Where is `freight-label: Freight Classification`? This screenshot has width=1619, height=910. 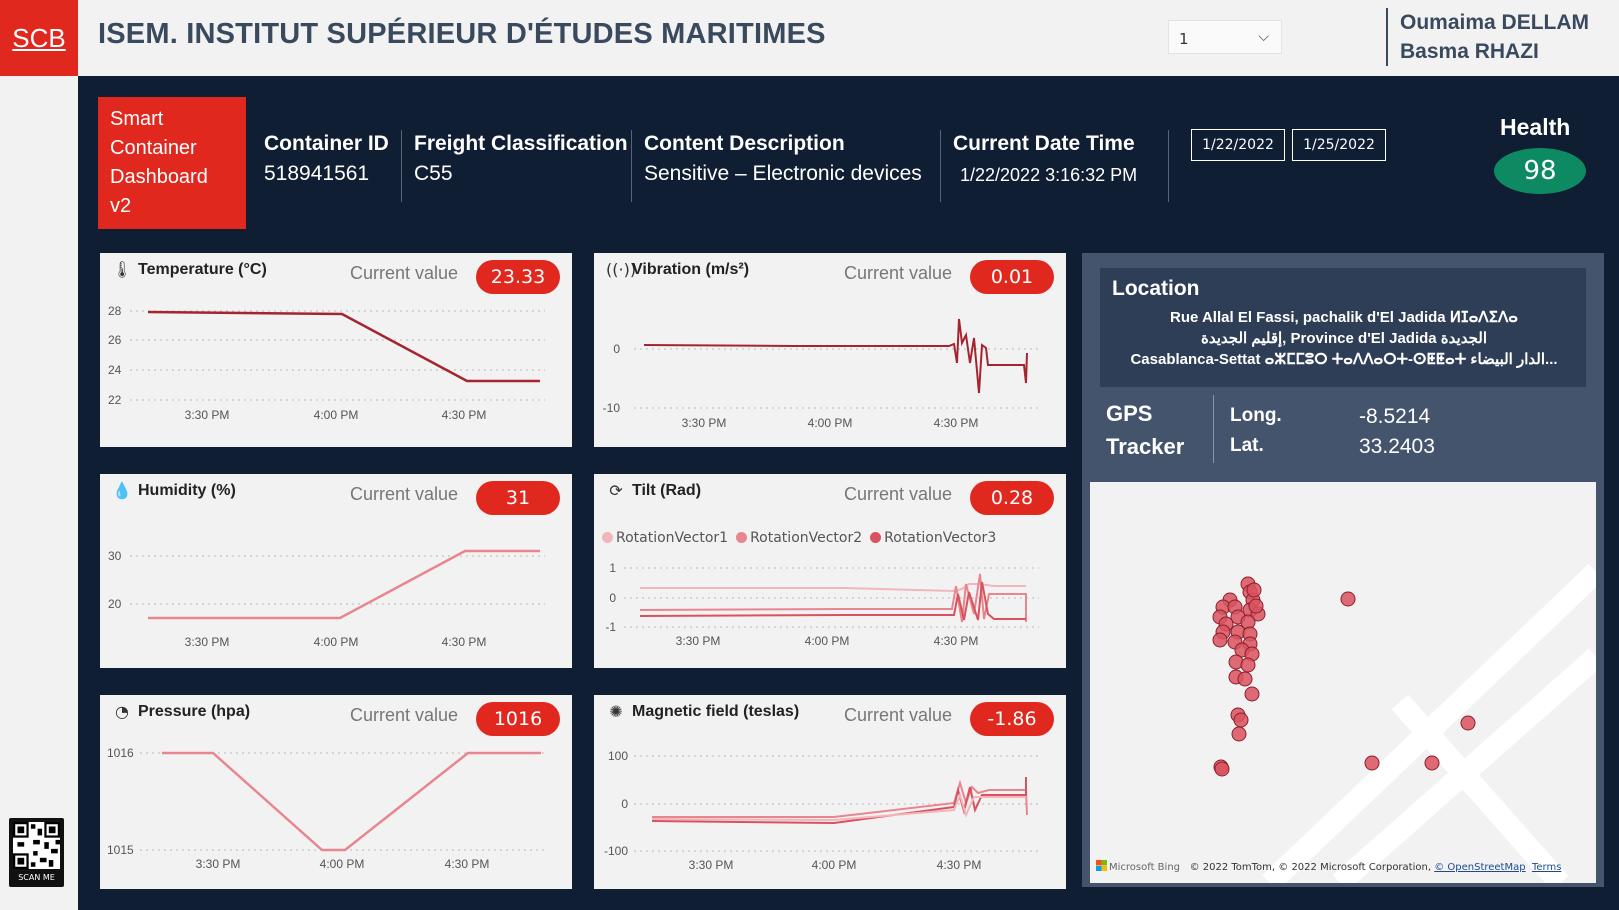 freight-label: Freight Classification is located at coordinates (521, 143).